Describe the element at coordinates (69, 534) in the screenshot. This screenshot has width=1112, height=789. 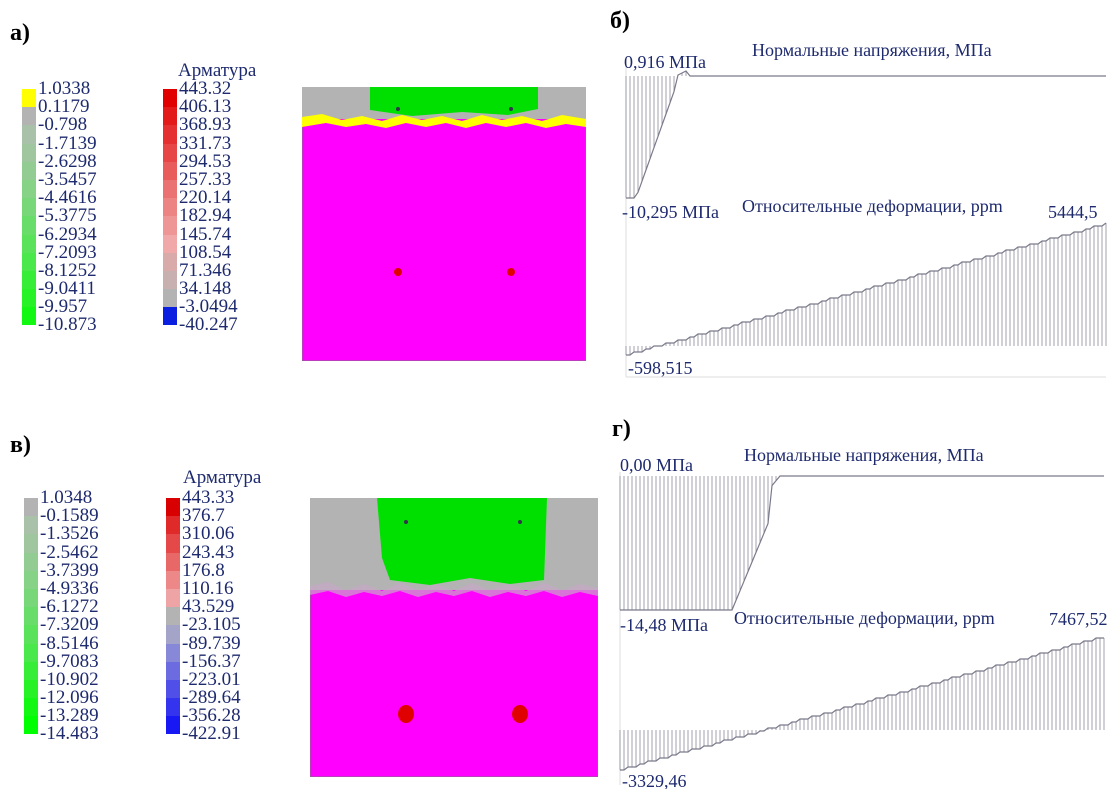
I see `legend-value: -1.3526` at that location.